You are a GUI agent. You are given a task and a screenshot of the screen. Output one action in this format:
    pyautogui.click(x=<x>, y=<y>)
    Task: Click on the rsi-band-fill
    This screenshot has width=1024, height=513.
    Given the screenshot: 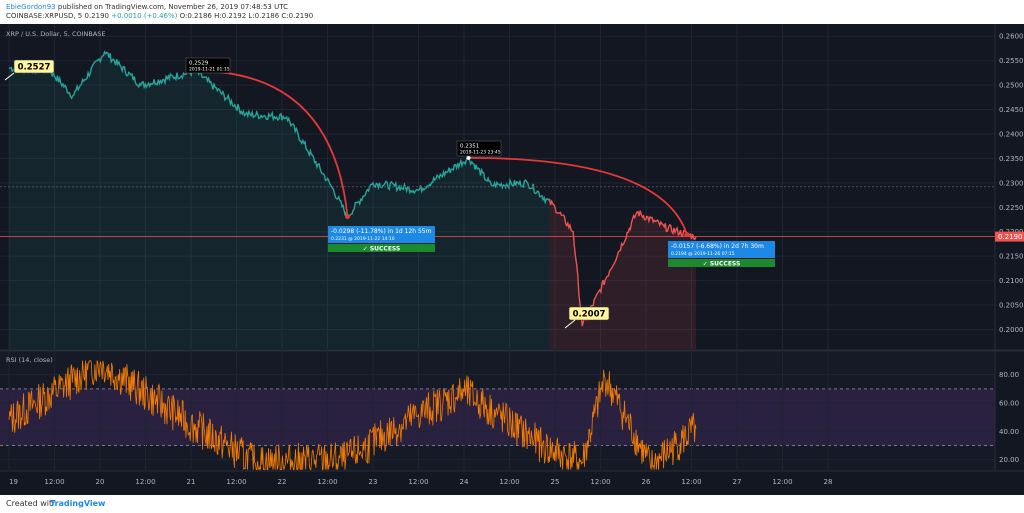 What is the action you would take?
    pyautogui.click(x=497, y=417)
    